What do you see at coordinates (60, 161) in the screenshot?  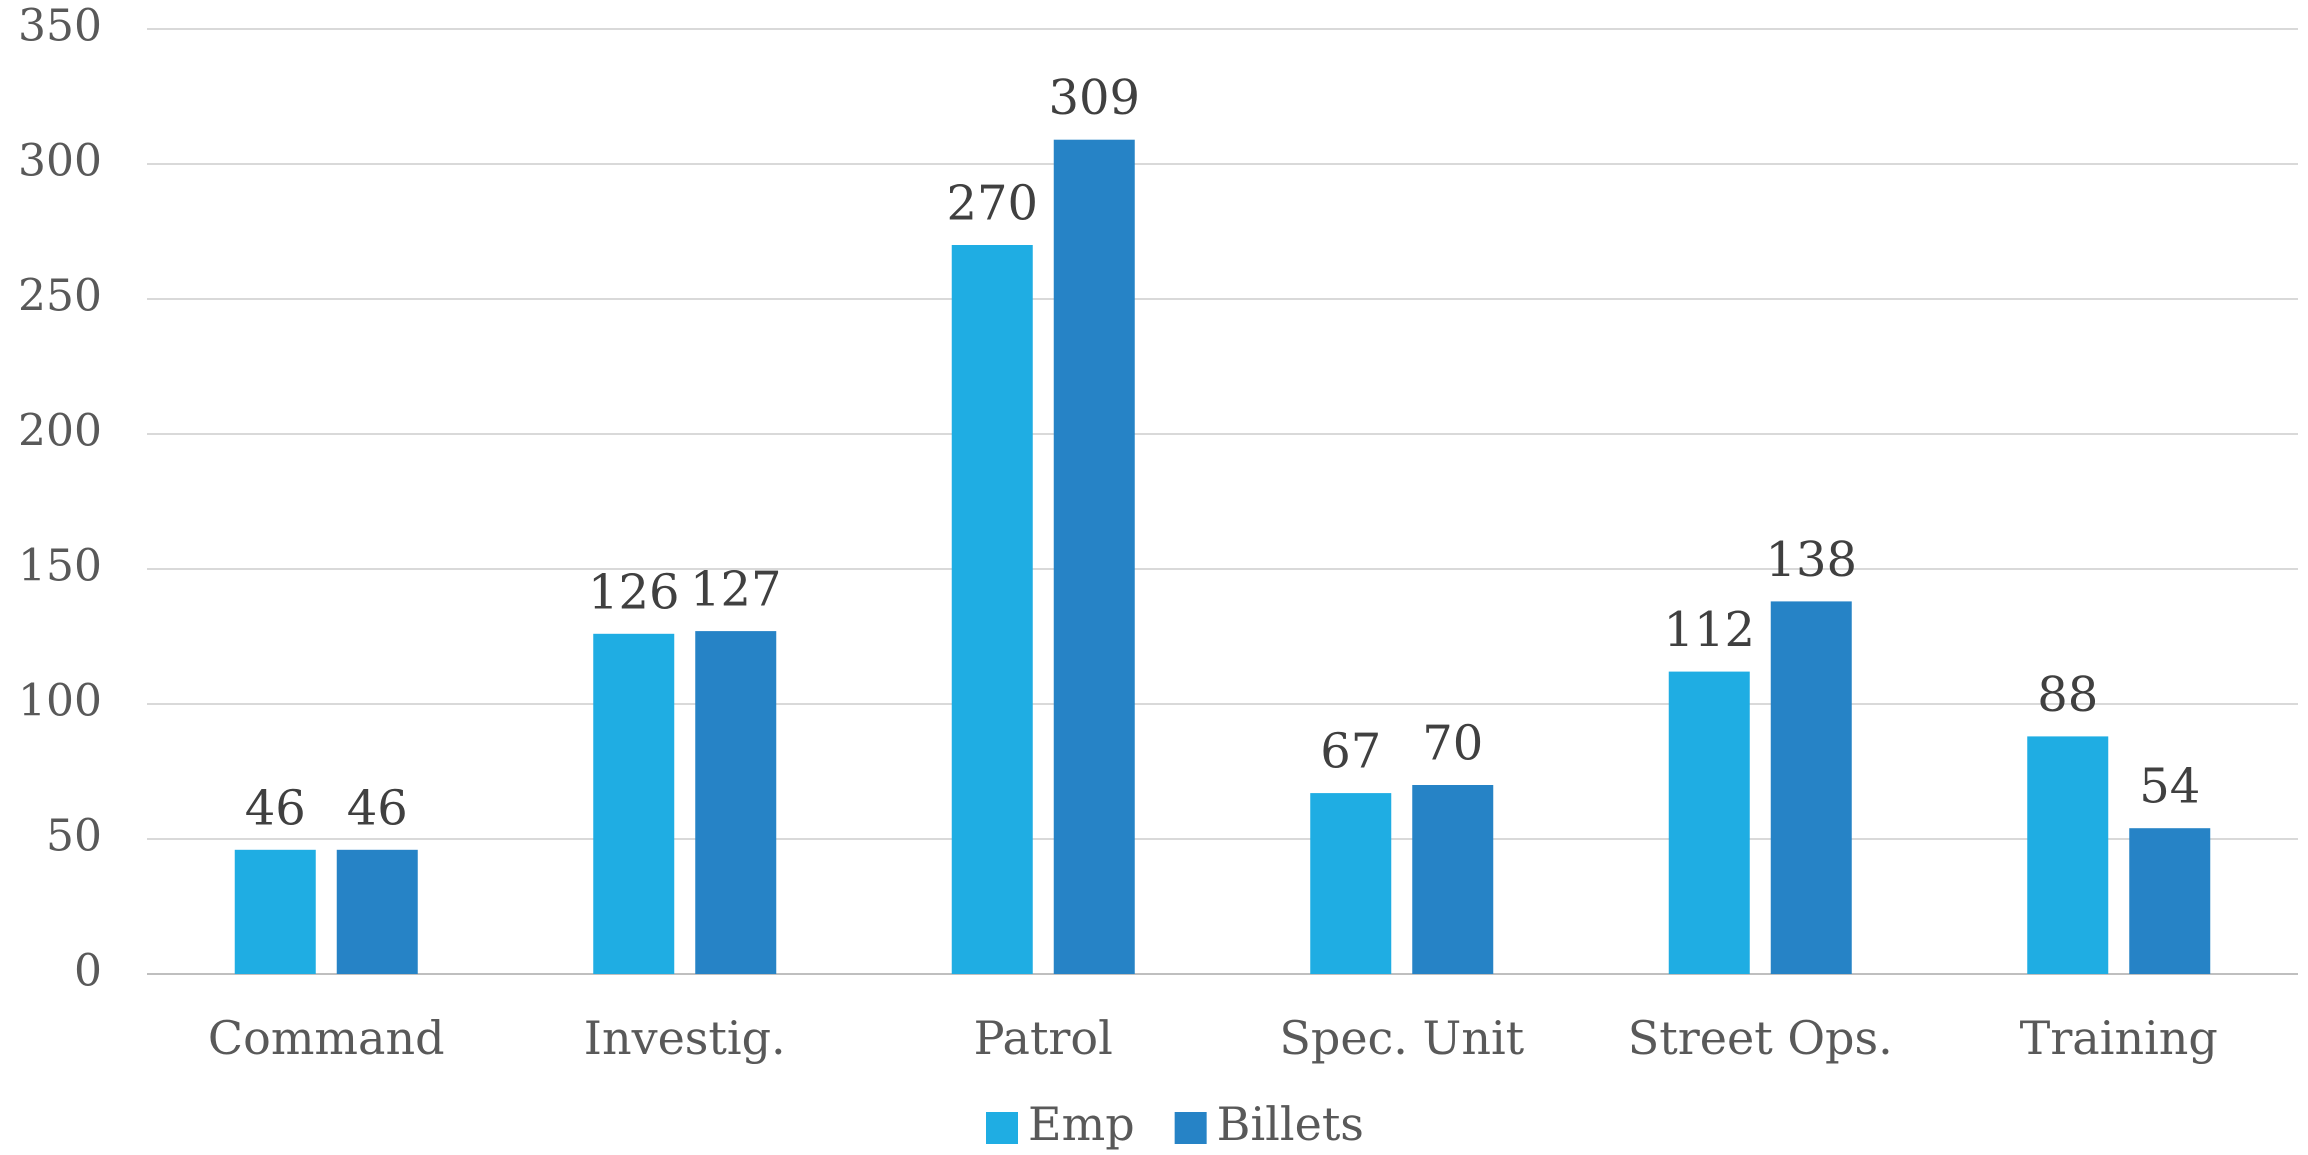 I see `y-tick-label: 300` at bounding box center [60, 161].